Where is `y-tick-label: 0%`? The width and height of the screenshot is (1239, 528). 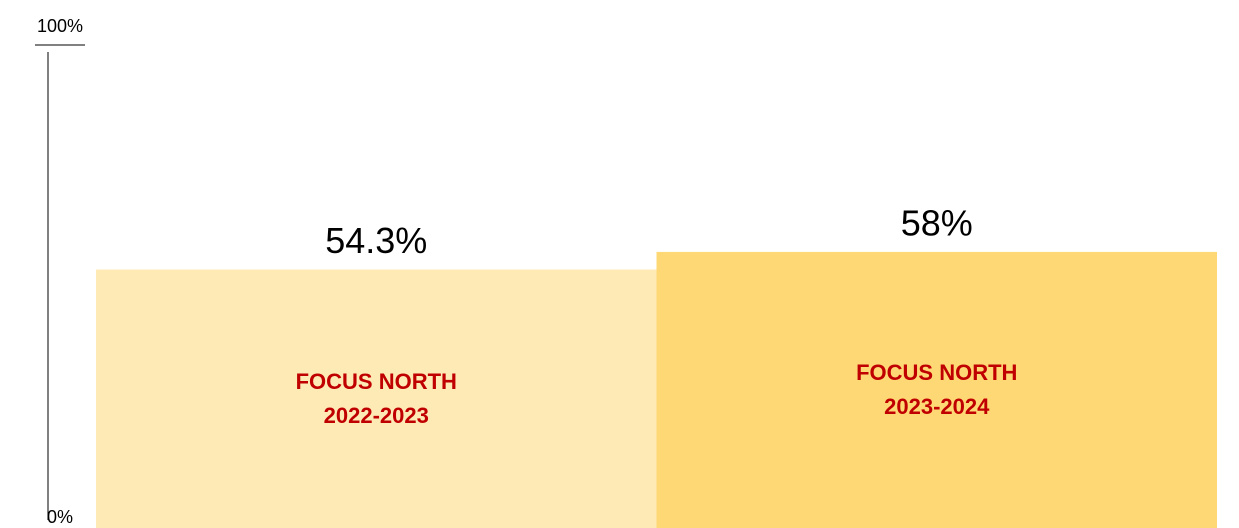
y-tick-label: 0% is located at coordinates (60, 517).